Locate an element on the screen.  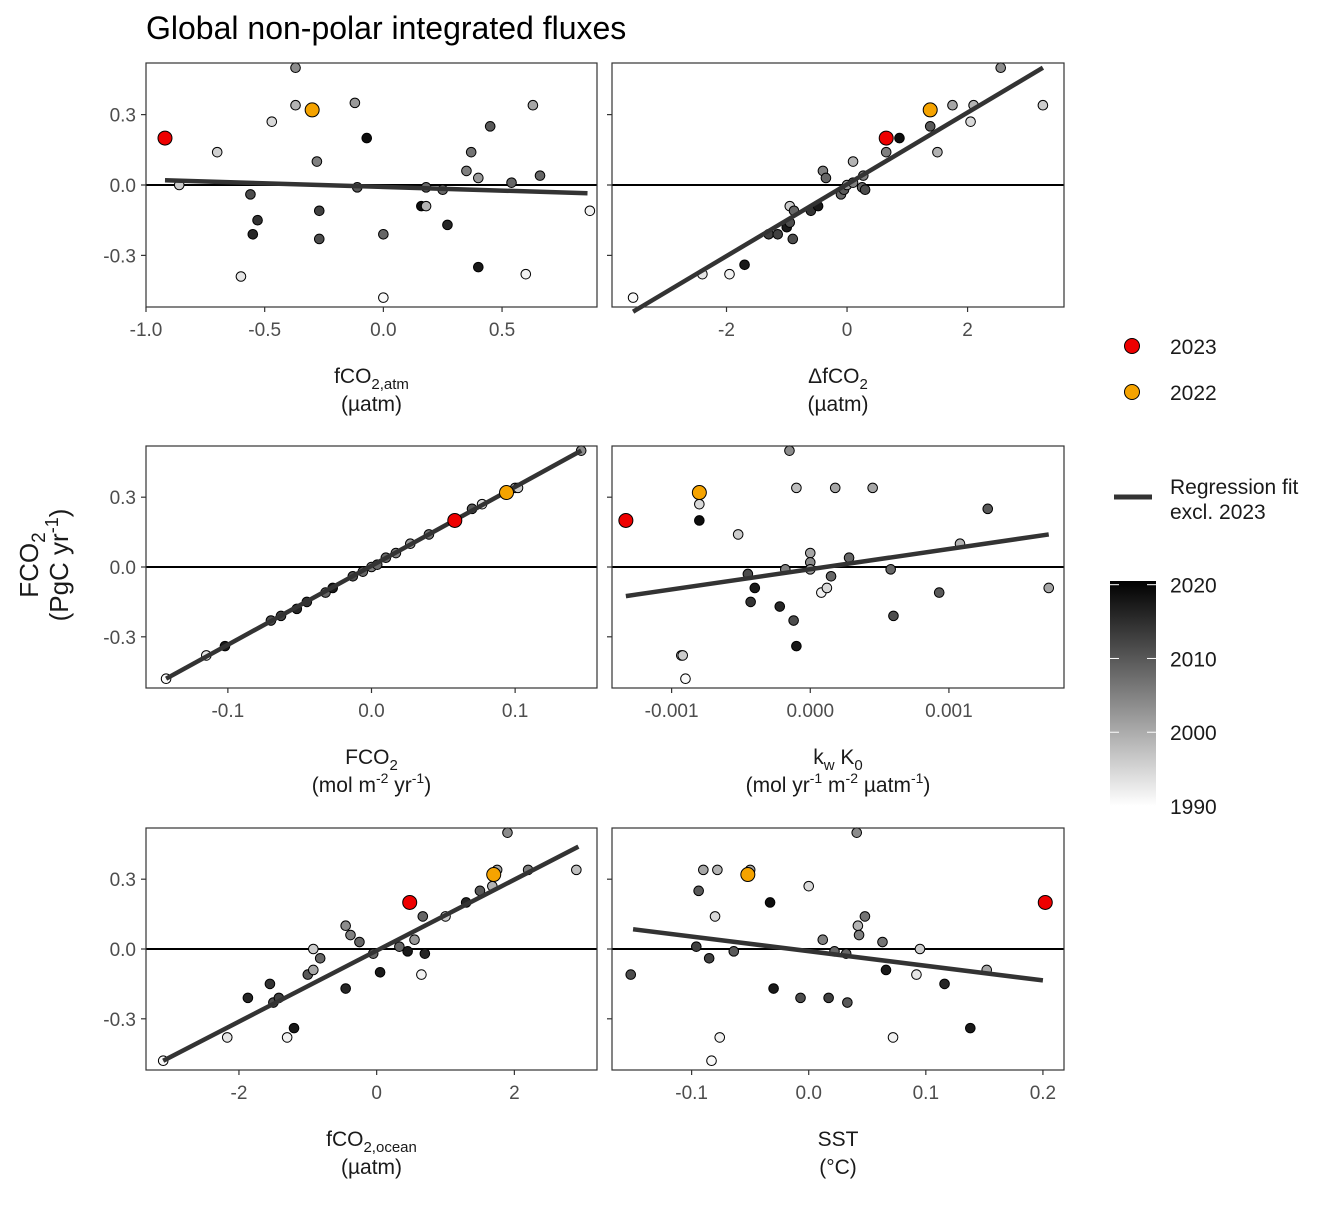
svg-text: (PgC yr-1) is located at coordinates (58, 565).